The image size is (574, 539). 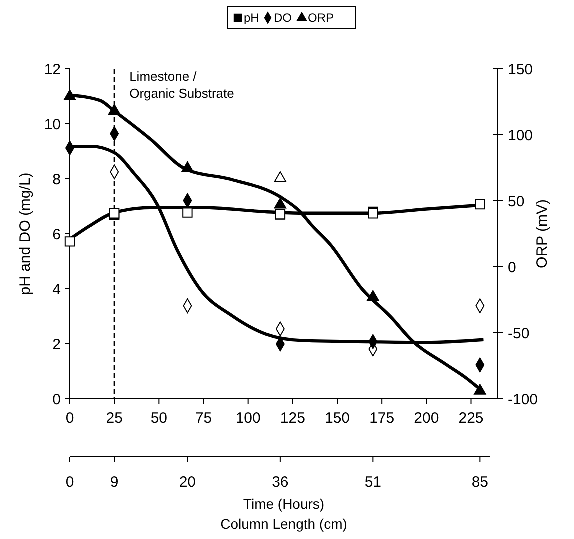 What do you see at coordinates (203, 418) in the screenshot?
I see `x-tick-label: 75` at bounding box center [203, 418].